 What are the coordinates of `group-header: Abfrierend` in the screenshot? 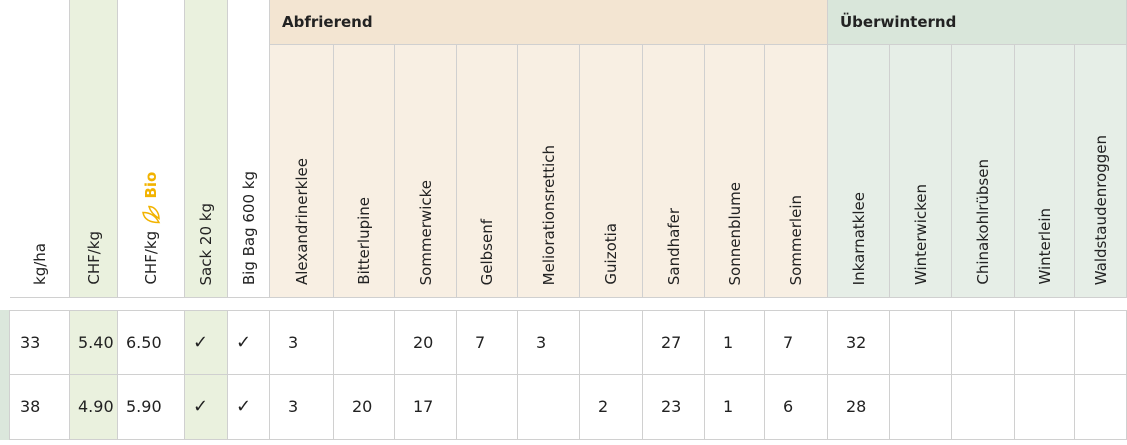 It's located at (549, 22).